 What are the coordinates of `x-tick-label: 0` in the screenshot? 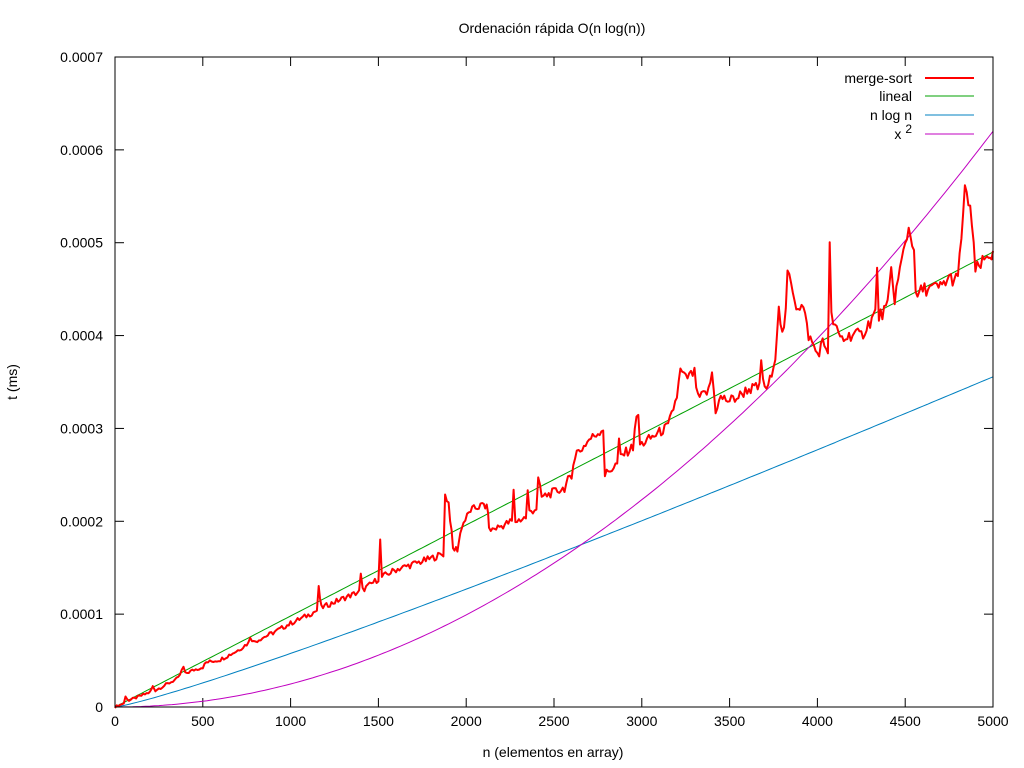 It's located at (115, 721).